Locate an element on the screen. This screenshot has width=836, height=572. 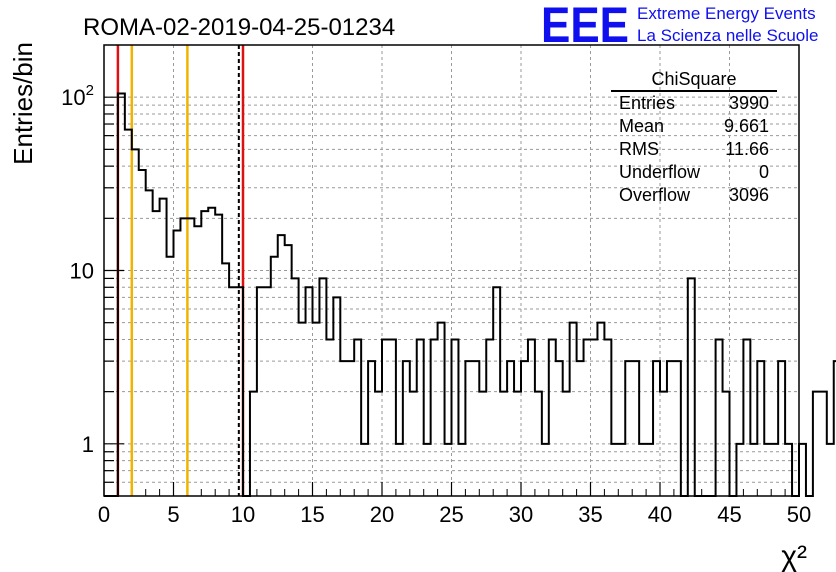
x-tick-label: 10 is located at coordinates (243, 514).